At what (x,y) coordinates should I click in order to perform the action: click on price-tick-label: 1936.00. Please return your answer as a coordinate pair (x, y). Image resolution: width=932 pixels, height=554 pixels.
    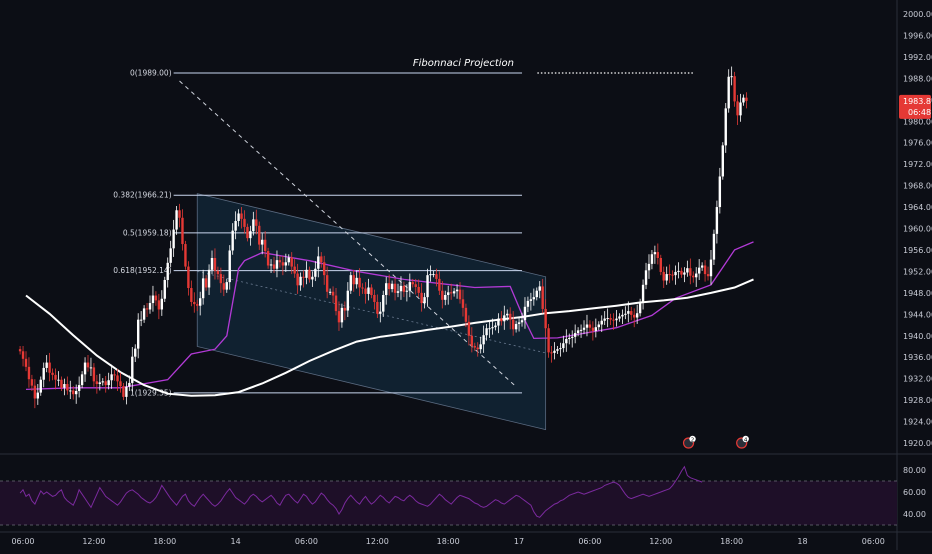
    Looking at the image, I should click on (917, 357).